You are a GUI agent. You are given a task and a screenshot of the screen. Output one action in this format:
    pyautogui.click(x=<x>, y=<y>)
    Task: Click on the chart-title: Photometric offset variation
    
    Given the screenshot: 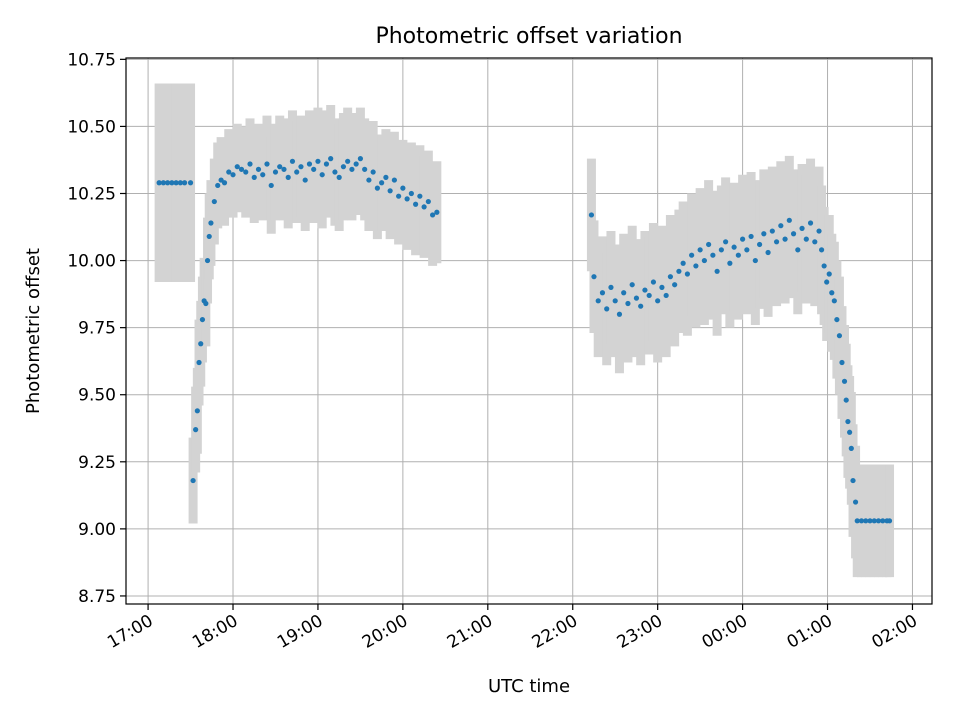 What is the action you would take?
    pyautogui.click(x=528, y=36)
    